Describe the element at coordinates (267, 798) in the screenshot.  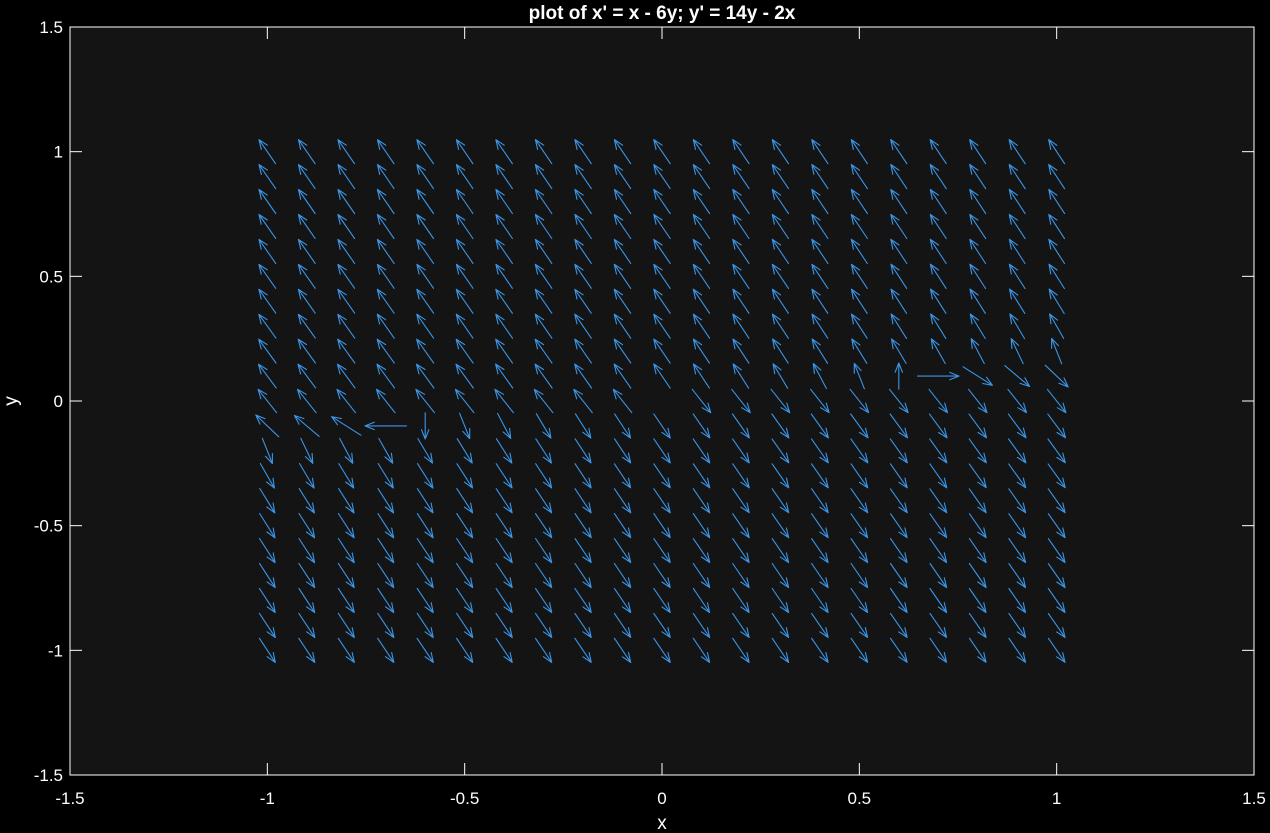
I see `x-tick-label: -1` at that location.